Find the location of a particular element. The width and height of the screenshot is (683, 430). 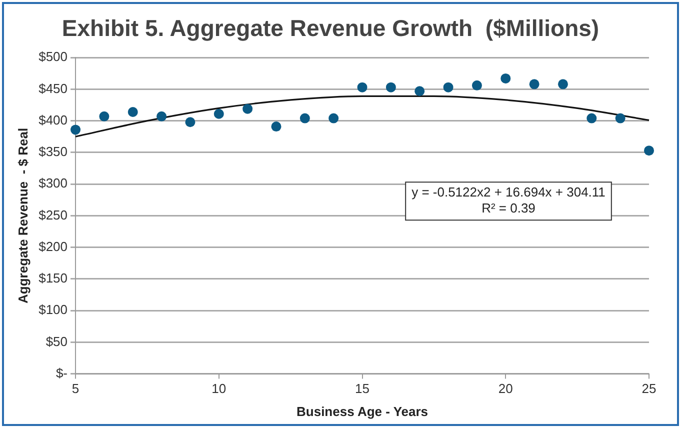

annotation: y = -0.5122x2 + 16.694x + 304.11 is located at coordinates (509, 192).